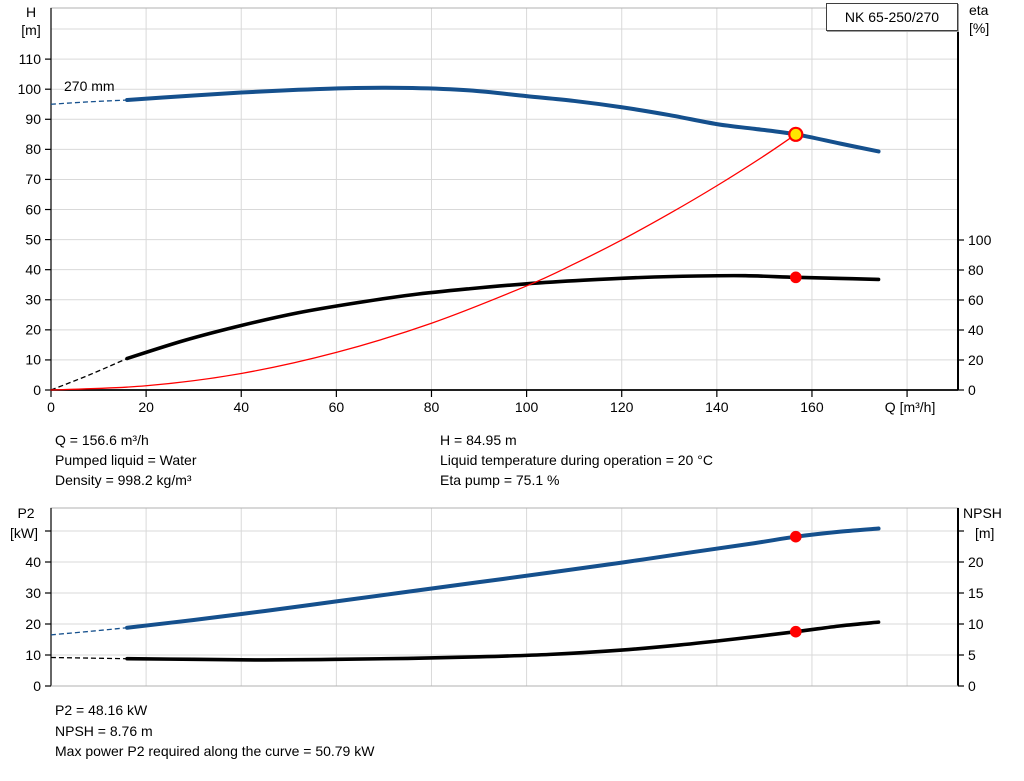 Image resolution: width=1024 pixels, height=781 pixels. What do you see at coordinates (123, 480) in the screenshot?
I see `density-text: Density = 998.2 kg/m³` at bounding box center [123, 480].